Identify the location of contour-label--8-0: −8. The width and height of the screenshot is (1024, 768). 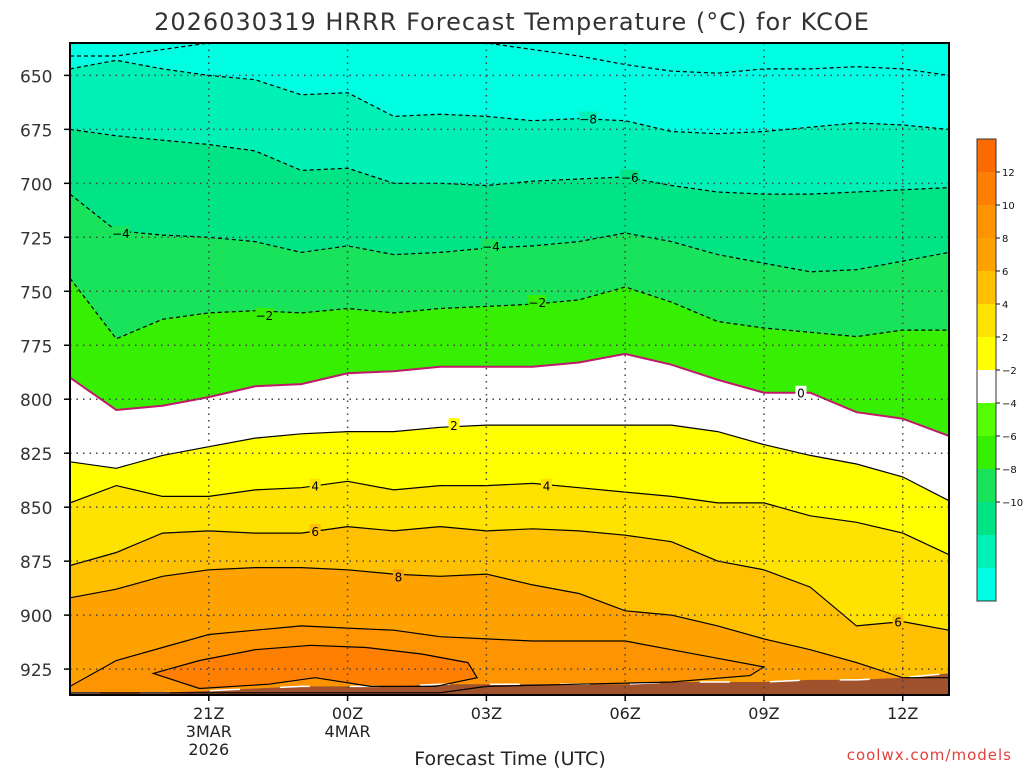
(588, 120).